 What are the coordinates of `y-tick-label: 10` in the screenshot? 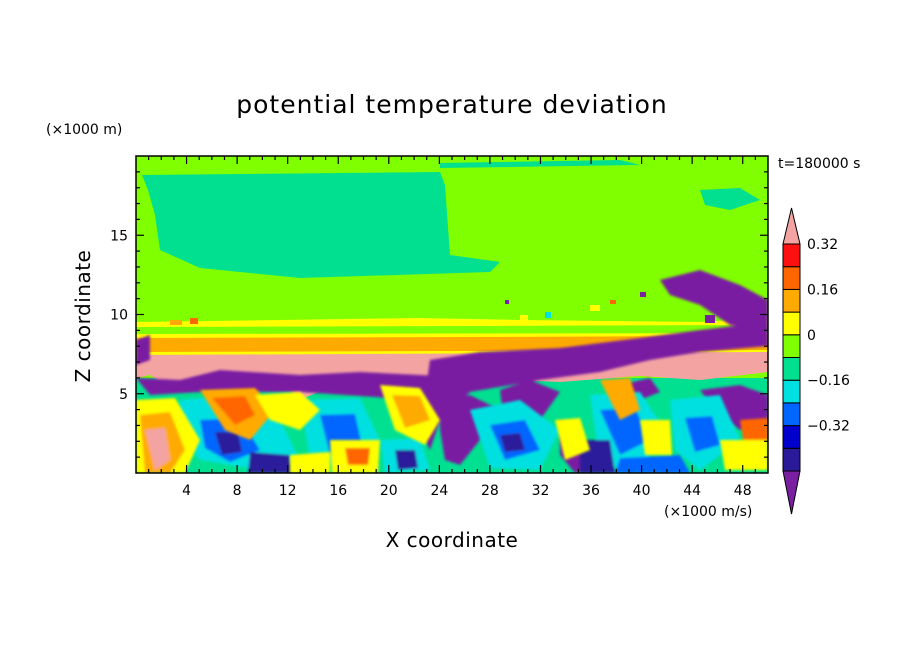 It's located at (119, 316).